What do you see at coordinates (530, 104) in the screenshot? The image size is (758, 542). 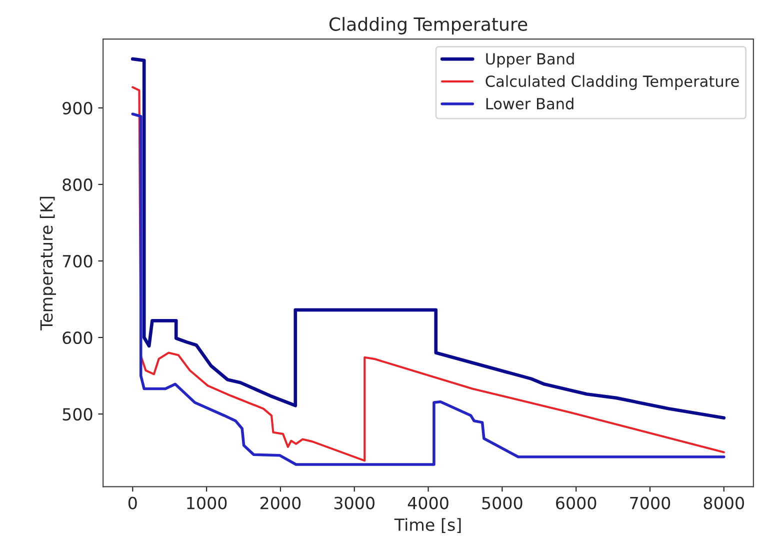 I see `legend-label: Lower Band` at bounding box center [530, 104].